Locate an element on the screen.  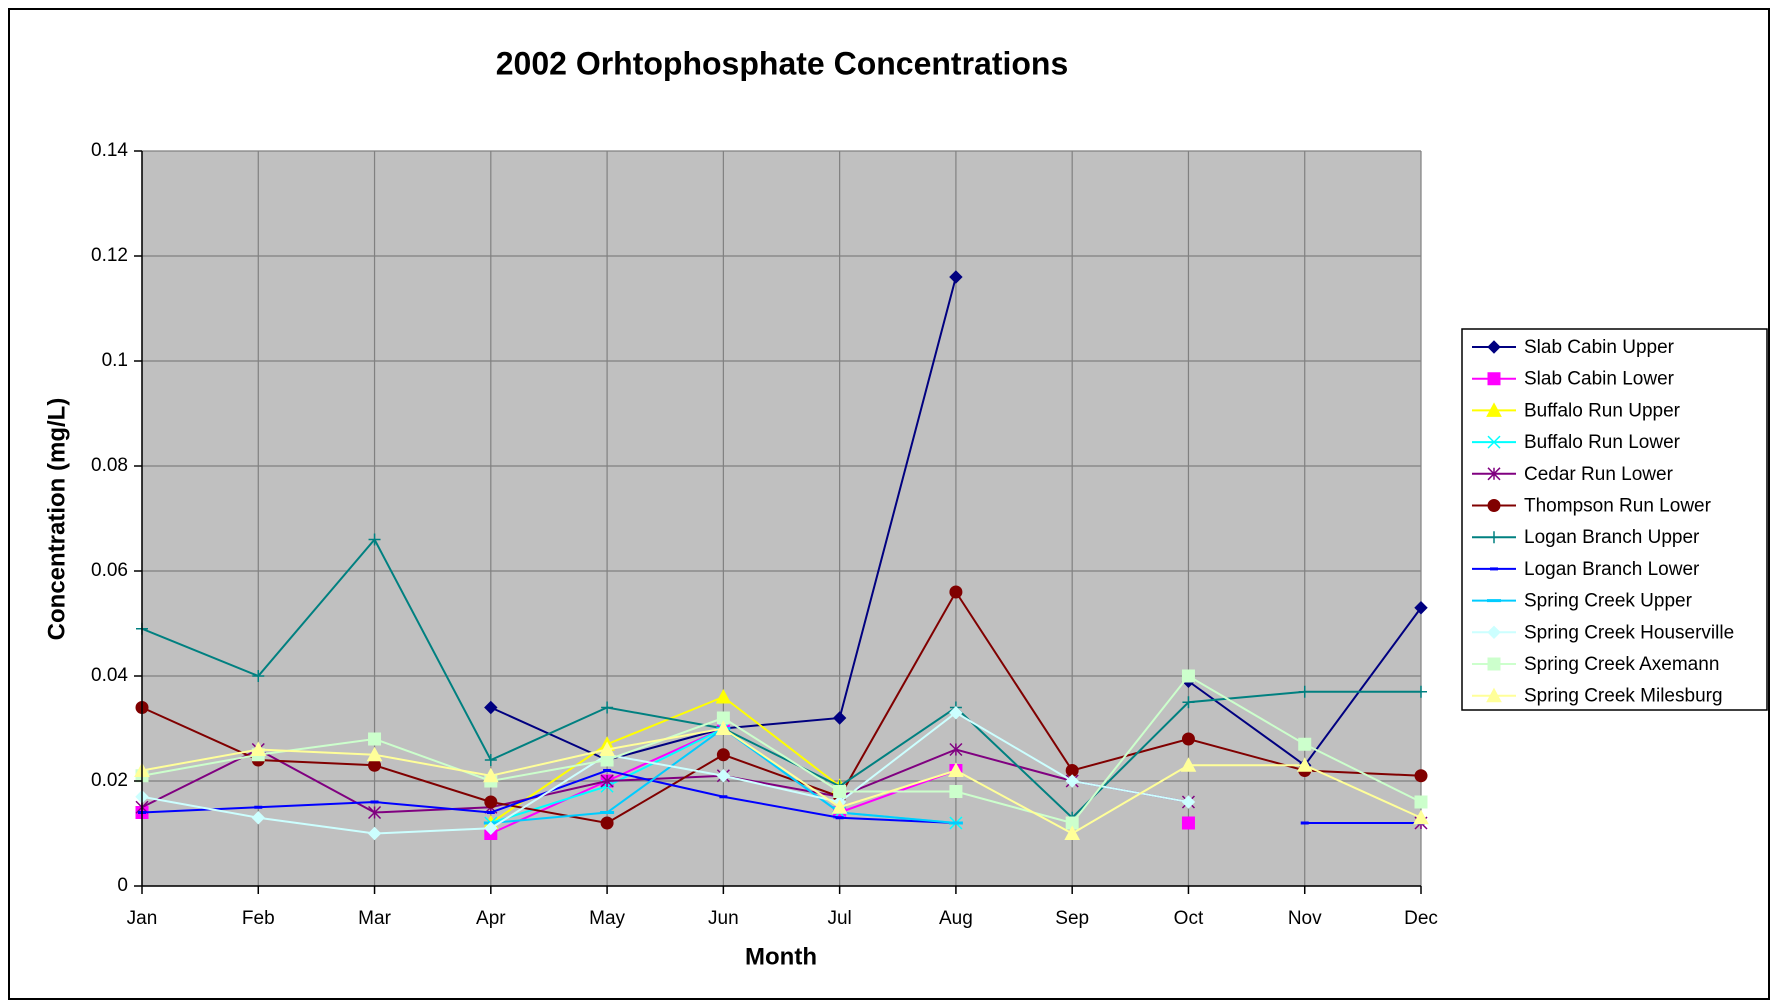
legend-label: Logan Branch Upper is located at coordinates (1612, 537).